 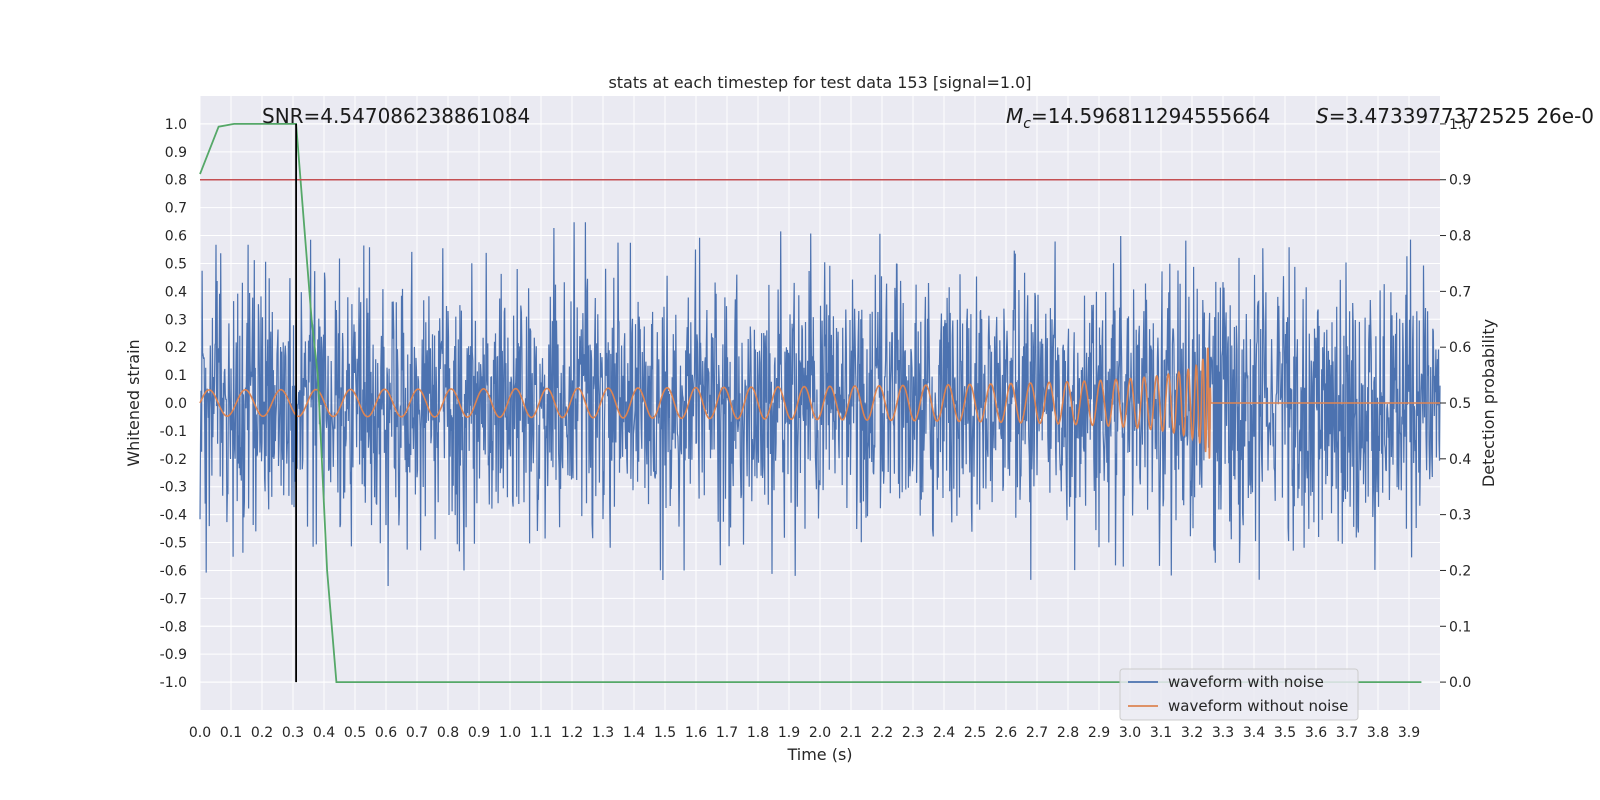 What do you see at coordinates (479, 733) in the screenshot?
I see `x-tick-label: 0.9` at bounding box center [479, 733].